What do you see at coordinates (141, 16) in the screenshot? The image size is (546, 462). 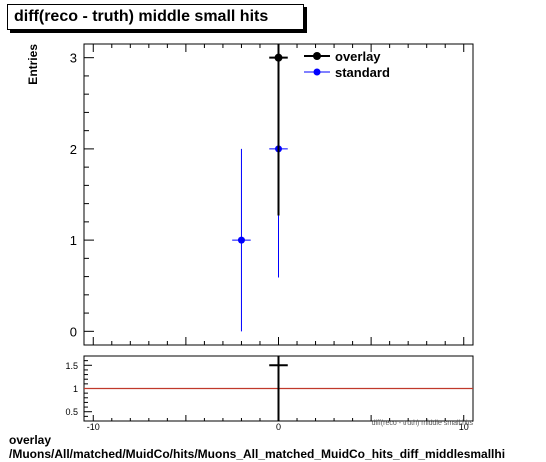 I see `chart-title: diff(reco - truth) middle small hits` at bounding box center [141, 16].